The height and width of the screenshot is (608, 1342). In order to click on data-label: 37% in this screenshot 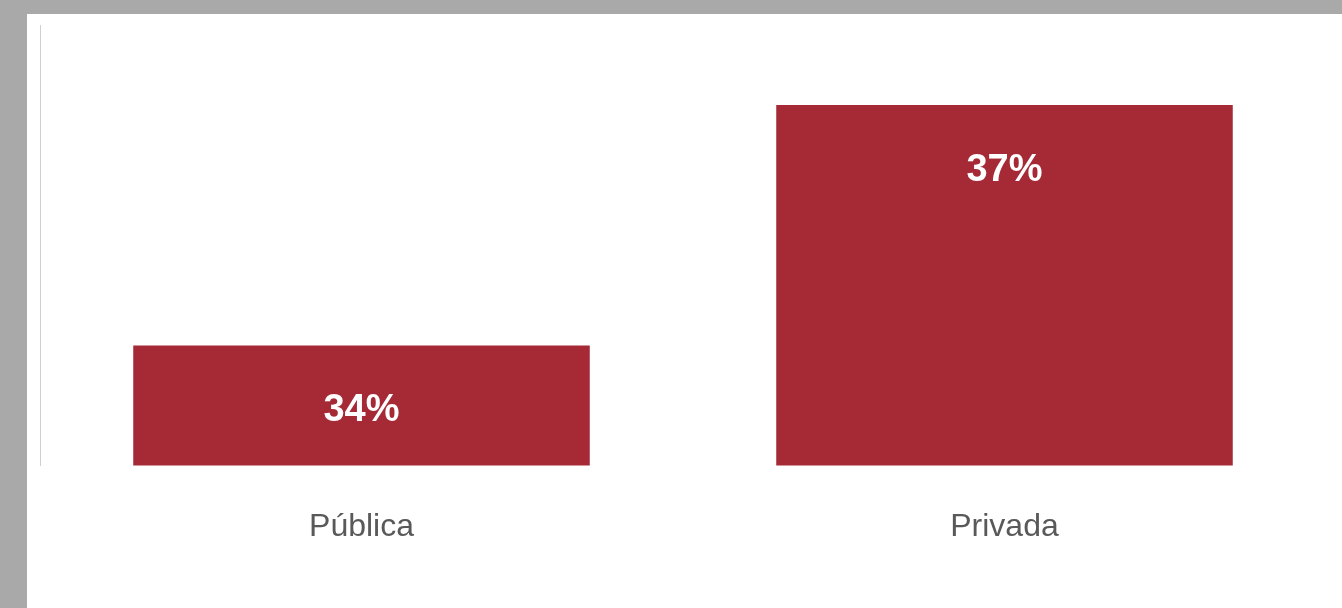, I will do `click(1004, 167)`.